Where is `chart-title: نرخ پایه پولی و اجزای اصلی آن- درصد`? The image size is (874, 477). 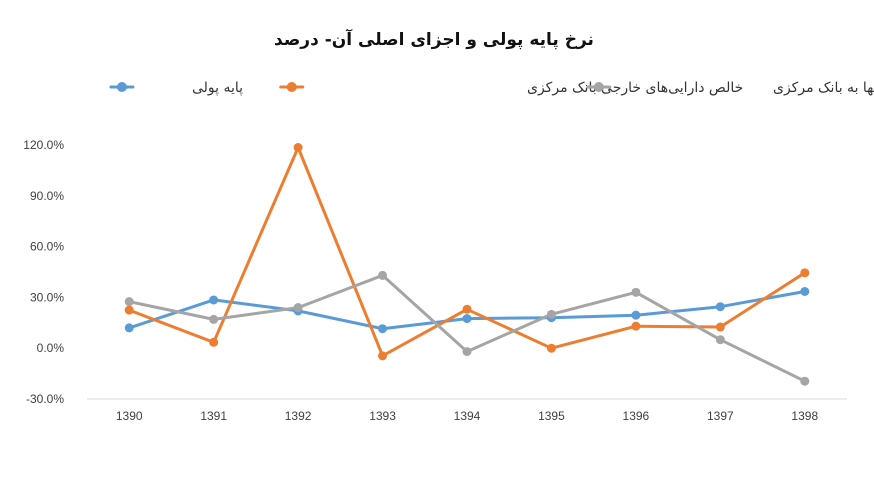
chart-title: نرخ پایه پولی و اجزای اصلی آن- درصد is located at coordinates (434, 39).